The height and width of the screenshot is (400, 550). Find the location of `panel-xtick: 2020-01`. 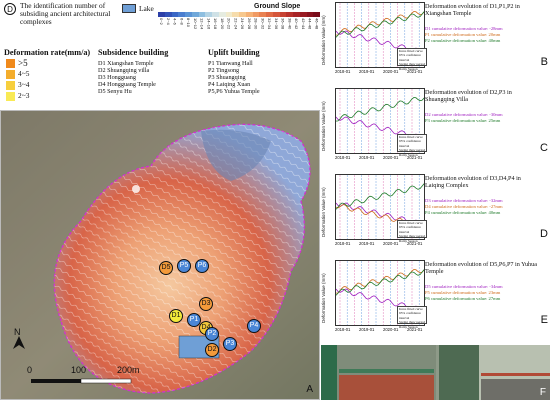

panel-xtick: 2020-01 is located at coordinates (391, 157).